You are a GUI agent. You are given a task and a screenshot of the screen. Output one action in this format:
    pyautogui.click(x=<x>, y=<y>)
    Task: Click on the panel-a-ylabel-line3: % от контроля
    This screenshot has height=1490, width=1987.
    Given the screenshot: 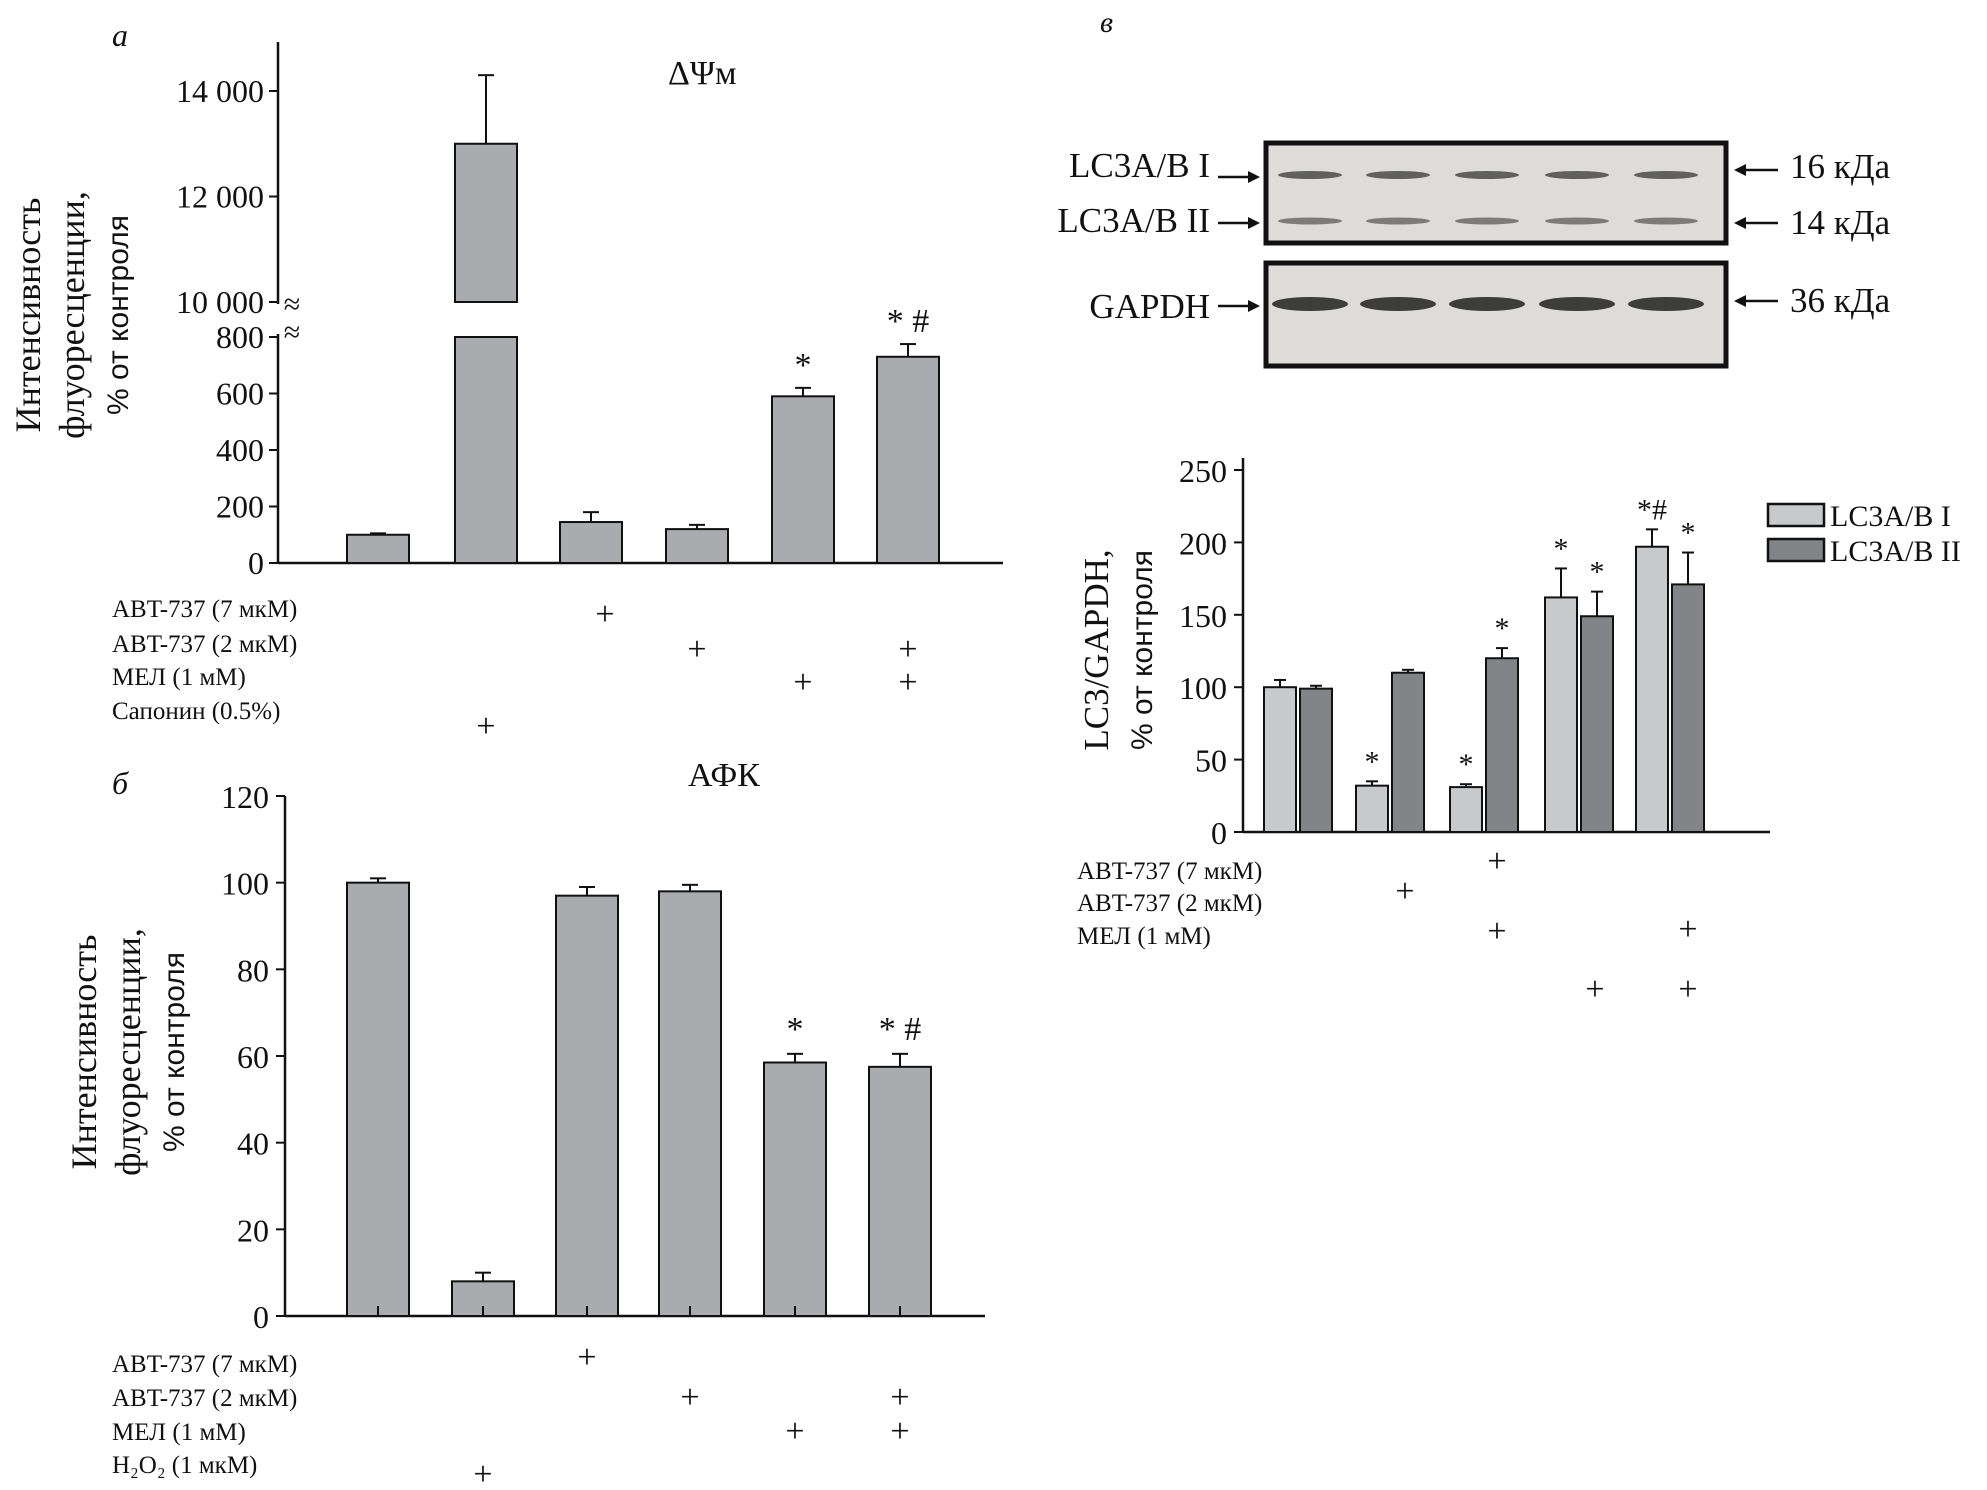 What is the action you would take?
    pyautogui.click(x=118, y=315)
    